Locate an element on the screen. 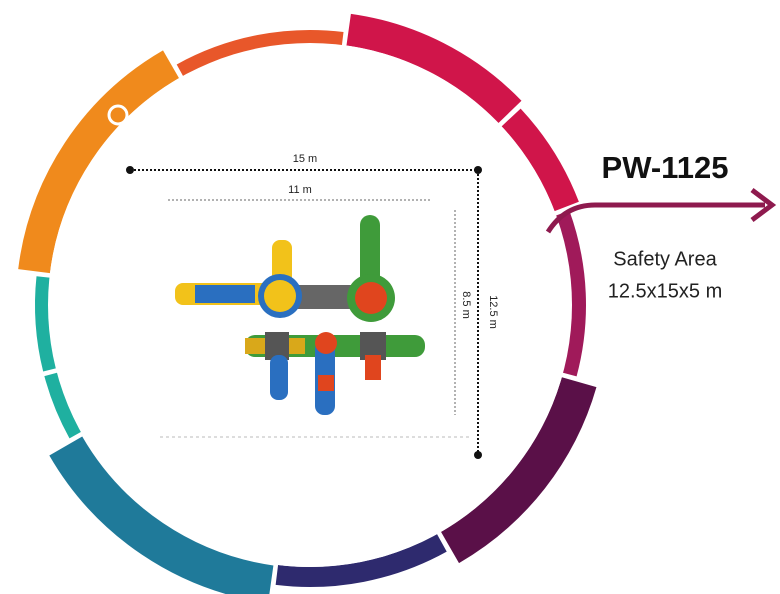  depth-label: 12.5 m is located at coordinates (493, 312).